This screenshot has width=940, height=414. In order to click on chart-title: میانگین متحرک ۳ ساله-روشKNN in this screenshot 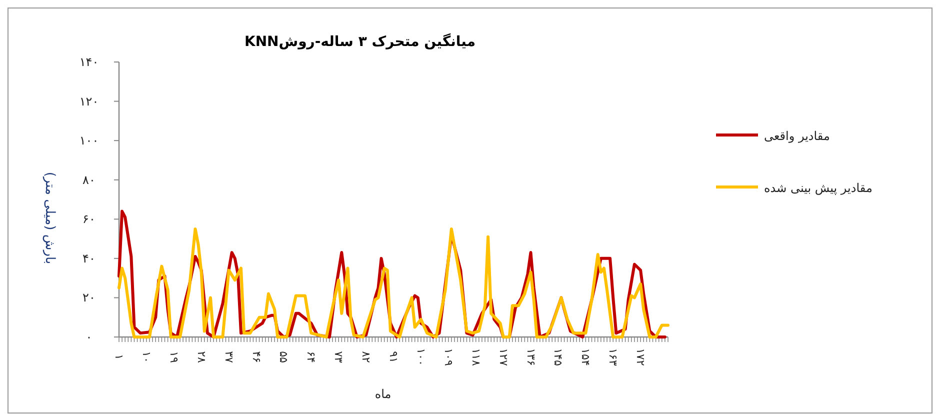, I will do `click(360, 41)`.